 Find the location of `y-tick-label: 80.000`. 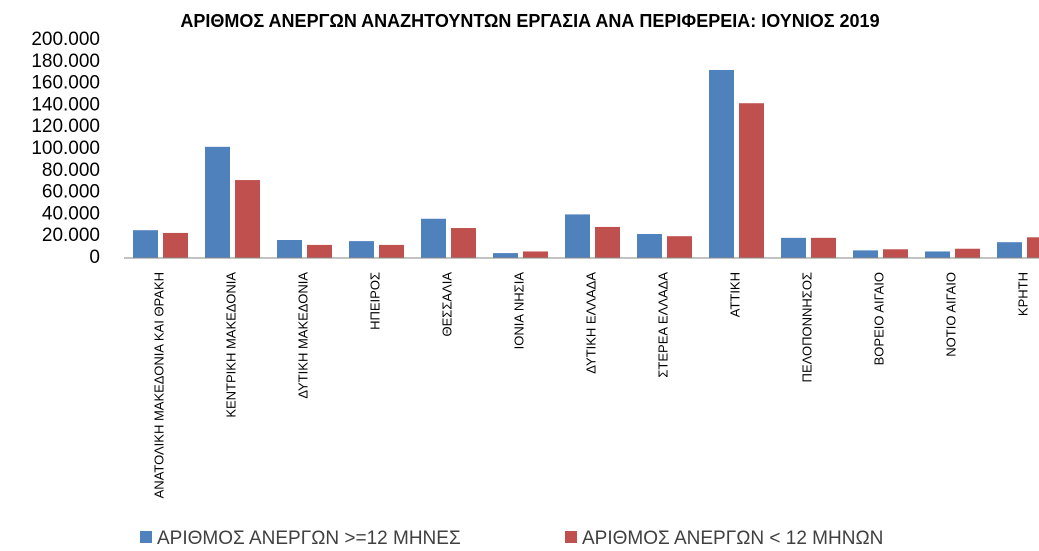

y-tick-label: 80.000 is located at coordinates (71, 170).